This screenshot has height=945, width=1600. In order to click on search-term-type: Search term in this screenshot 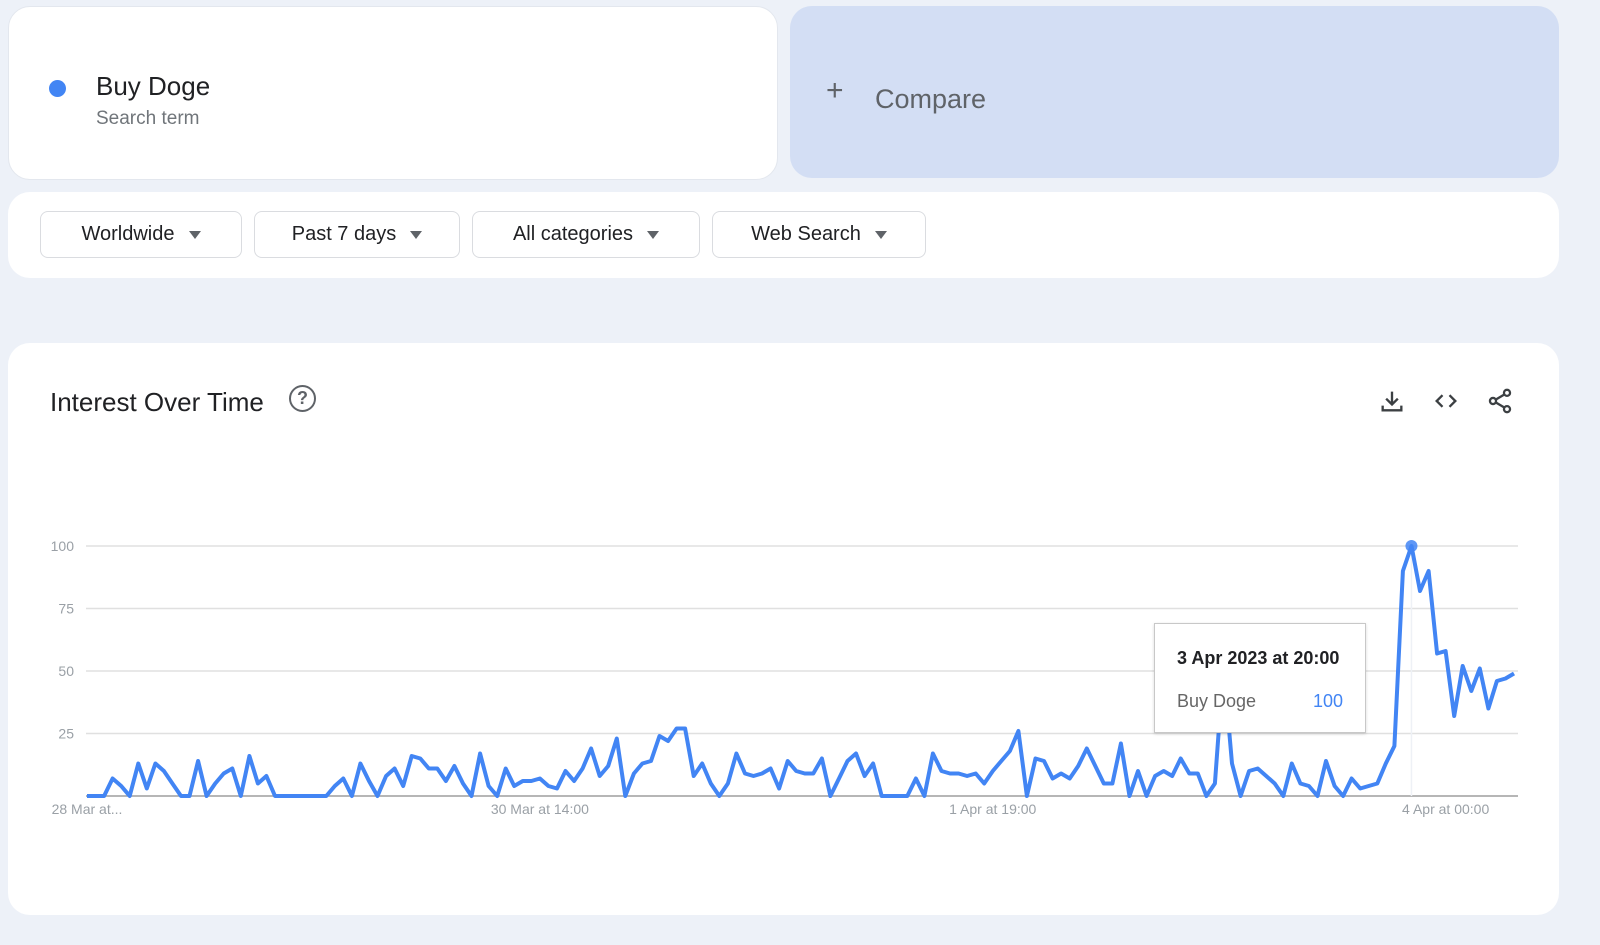, I will do `click(148, 118)`.